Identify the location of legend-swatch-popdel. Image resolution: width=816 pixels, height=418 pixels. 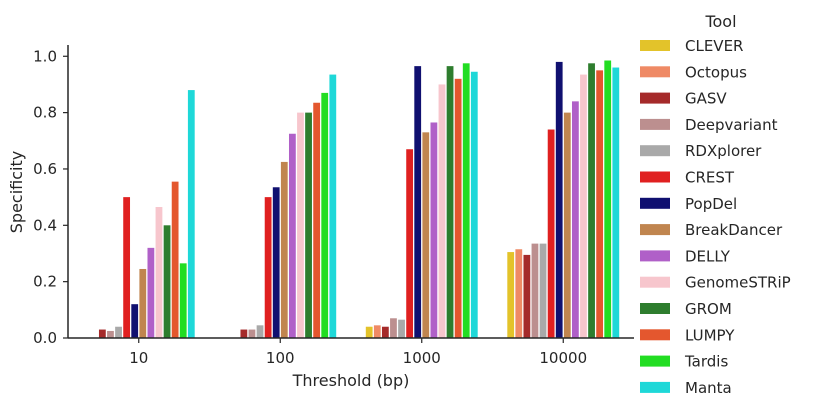
(655, 203).